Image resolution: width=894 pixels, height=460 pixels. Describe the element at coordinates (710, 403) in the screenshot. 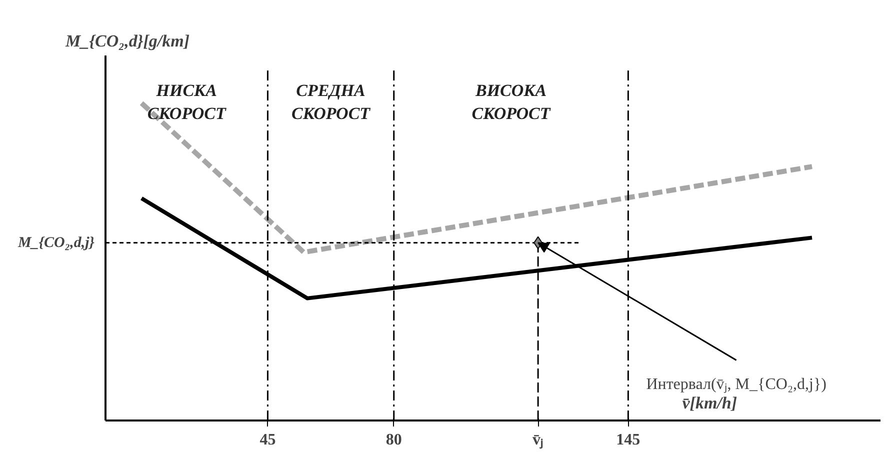

I see `x-axis-title: v̄[km/h]` at that location.